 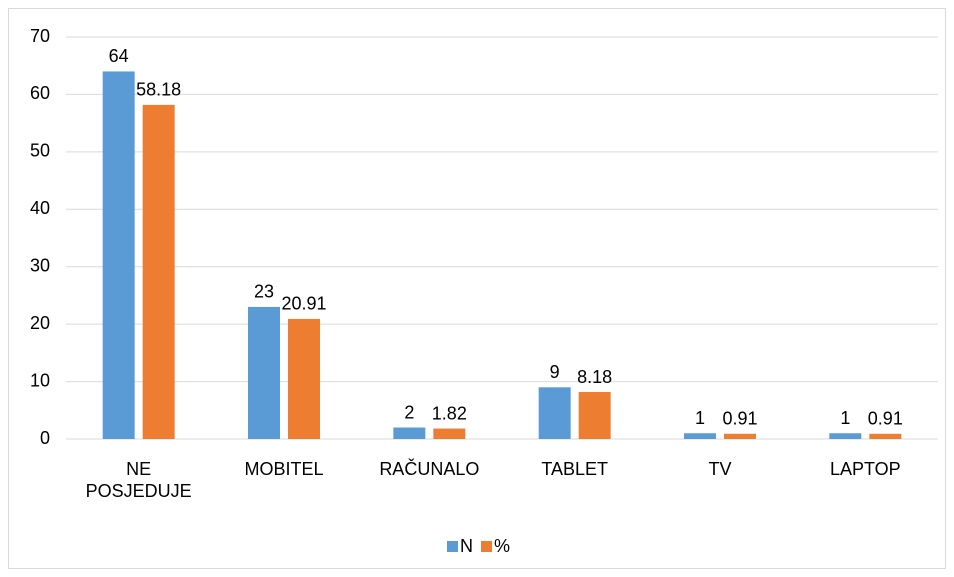 What do you see at coordinates (40, 323) in the screenshot?
I see `y-tick-label: 20` at bounding box center [40, 323].